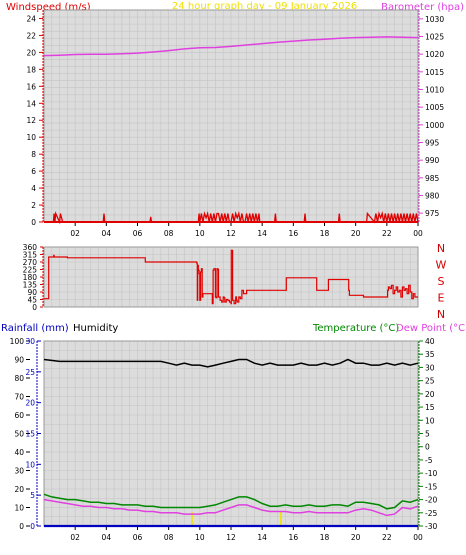  I want to click on windspeed-tick-label: 2, so click(33, 205).